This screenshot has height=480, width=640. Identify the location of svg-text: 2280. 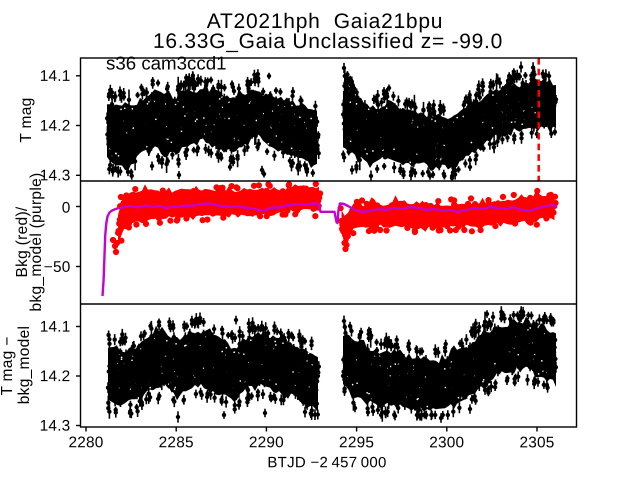
(85, 442).